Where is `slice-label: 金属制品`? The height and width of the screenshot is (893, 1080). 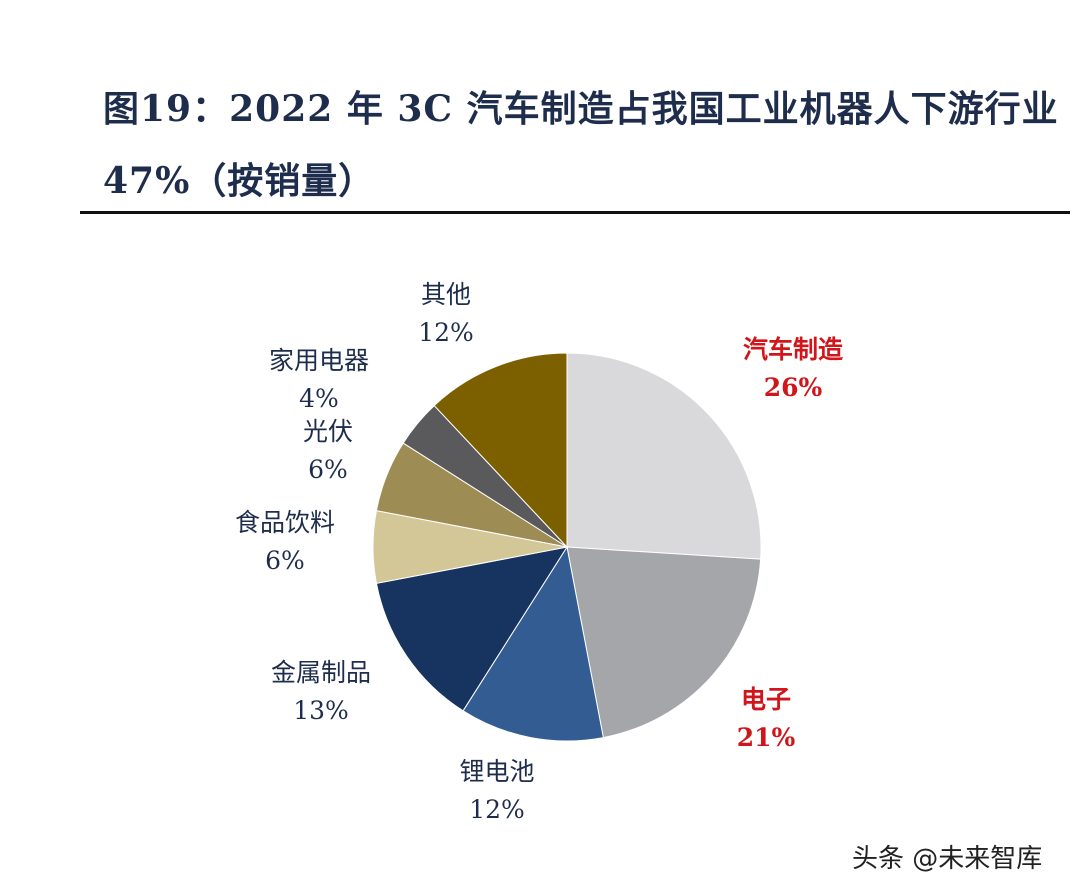 slice-label: 金属制品 is located at coordinates (321, 672).